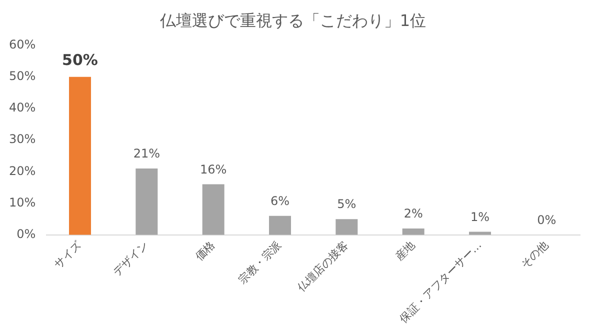 This screenshot has height=334, width=600. I want to click on data-label: 6%, so click(280, 201).